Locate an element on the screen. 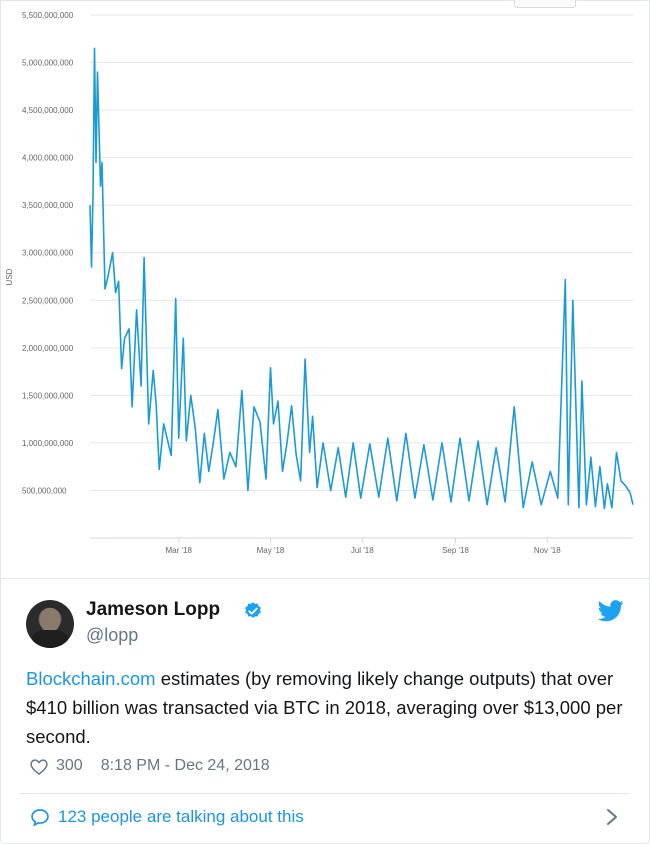 This screenshot has height=844, width=650. talking-link: 123 people are talking about this is located at coordinates (167, 817).